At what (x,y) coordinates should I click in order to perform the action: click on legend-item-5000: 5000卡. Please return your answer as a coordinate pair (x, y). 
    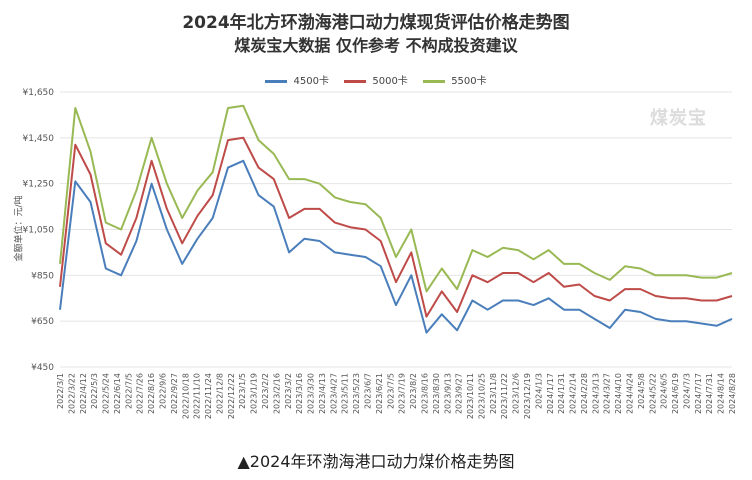
    Looking at the image, I should click on (376, 79).